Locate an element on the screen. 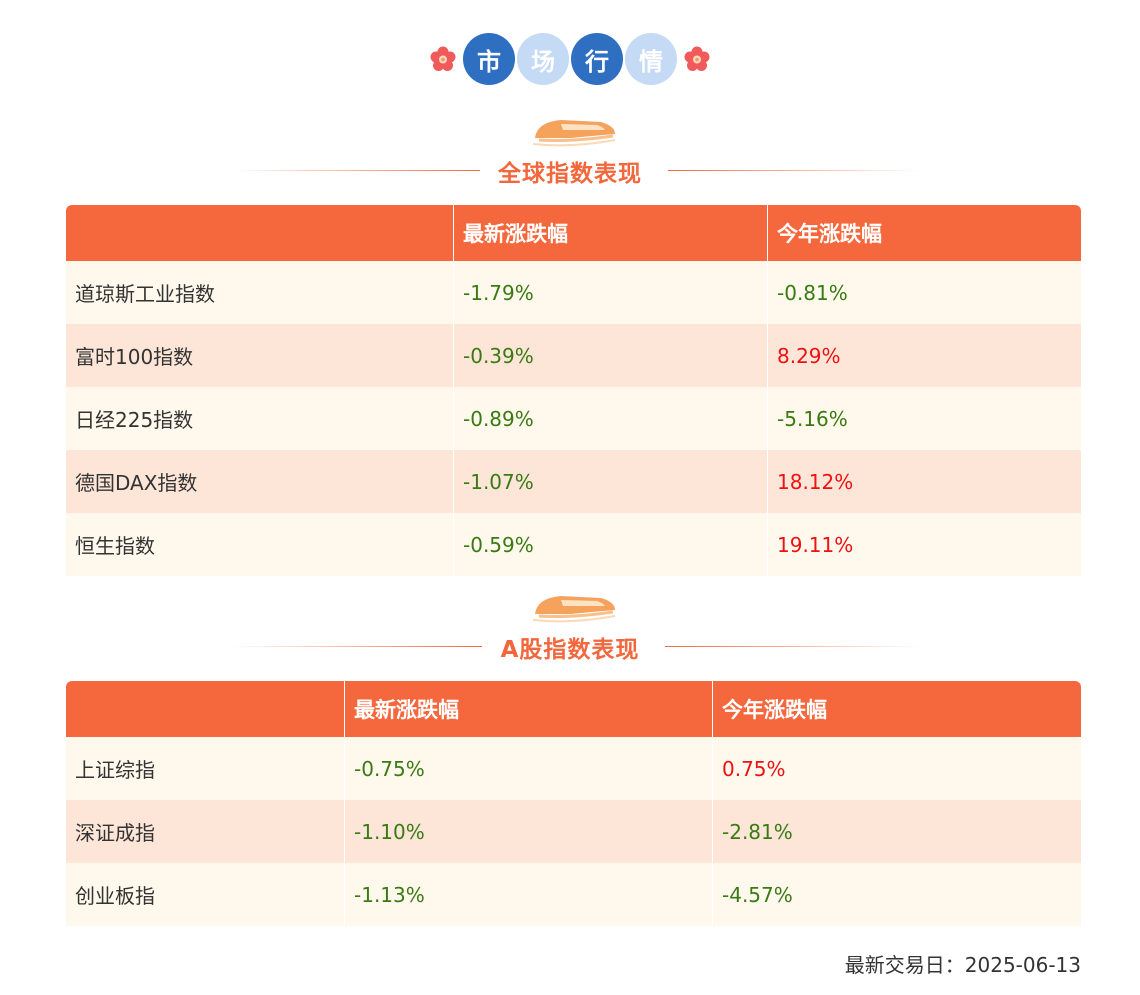 The width and height of the screenshot is (1140, 995). table-row: 道琼斯工业指数 -1.79% -0.81% is located at coordinates (573, 292).